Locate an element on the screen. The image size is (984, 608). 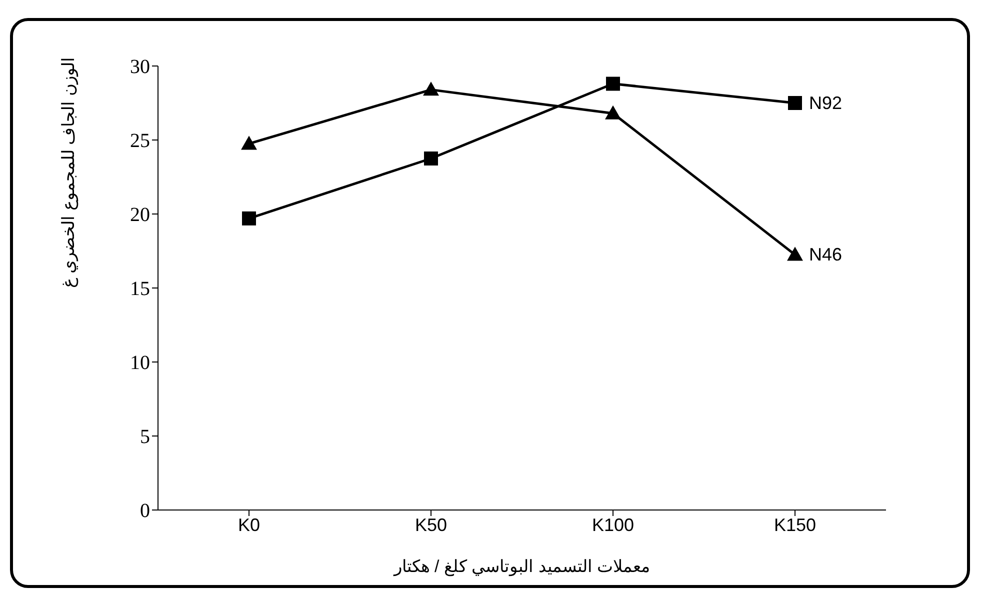
x-tick-label: K100 is located at coordinates (613, 524).